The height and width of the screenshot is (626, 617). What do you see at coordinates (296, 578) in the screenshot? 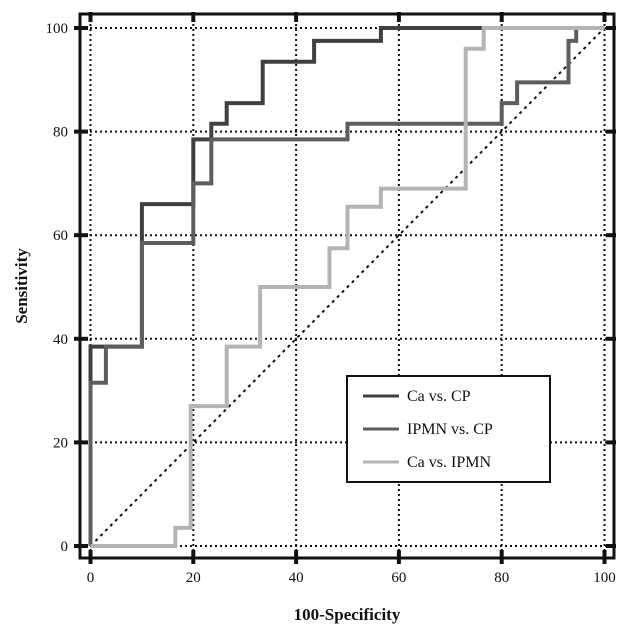
I see `x-tick-label: 40` at bounding box center [296, 578].